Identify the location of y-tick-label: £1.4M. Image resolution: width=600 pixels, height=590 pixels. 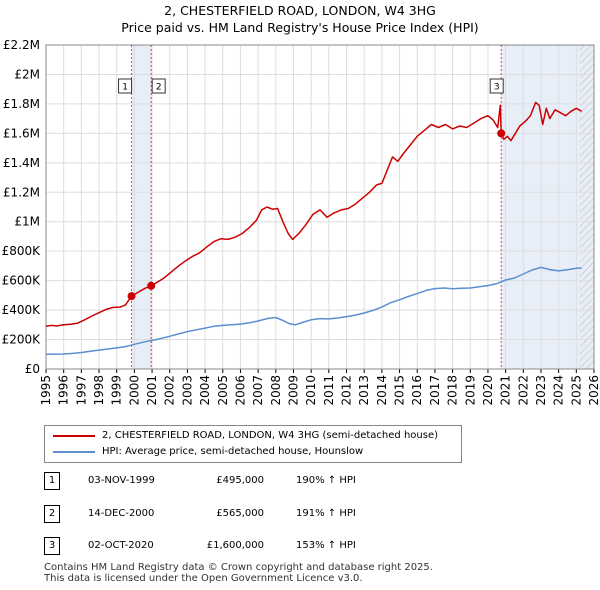
(21, 163).